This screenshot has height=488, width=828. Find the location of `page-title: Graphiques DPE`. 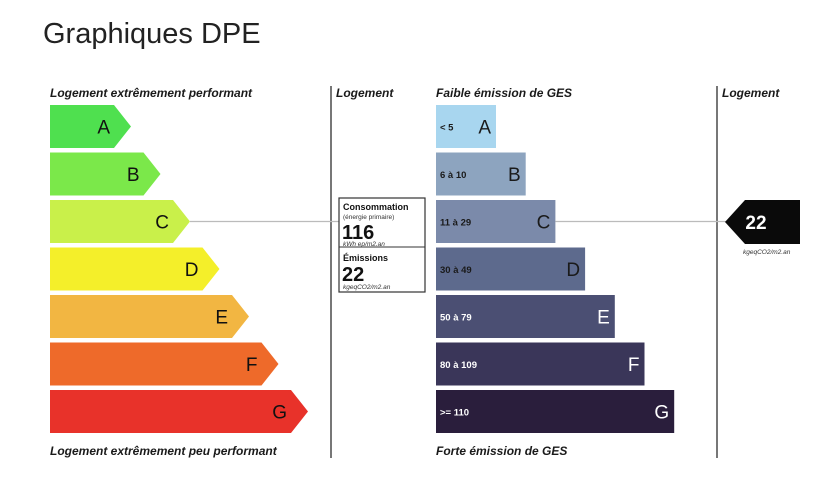

page-title: Graphiques DPE is located at coordinates (152, 34).